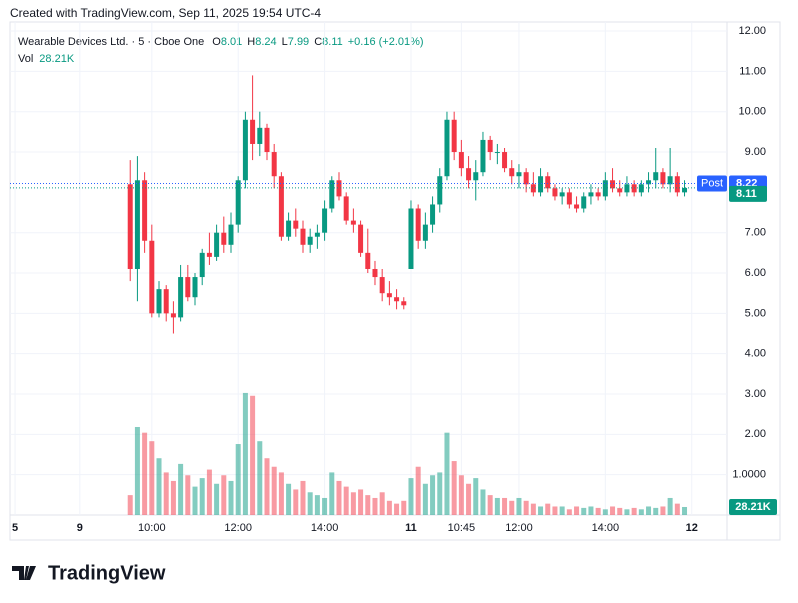 The image size is (798, 603). Describe the element at coordinates (152, 528) in the screenshot. I see `x-tick-label: 10:00` at that location.